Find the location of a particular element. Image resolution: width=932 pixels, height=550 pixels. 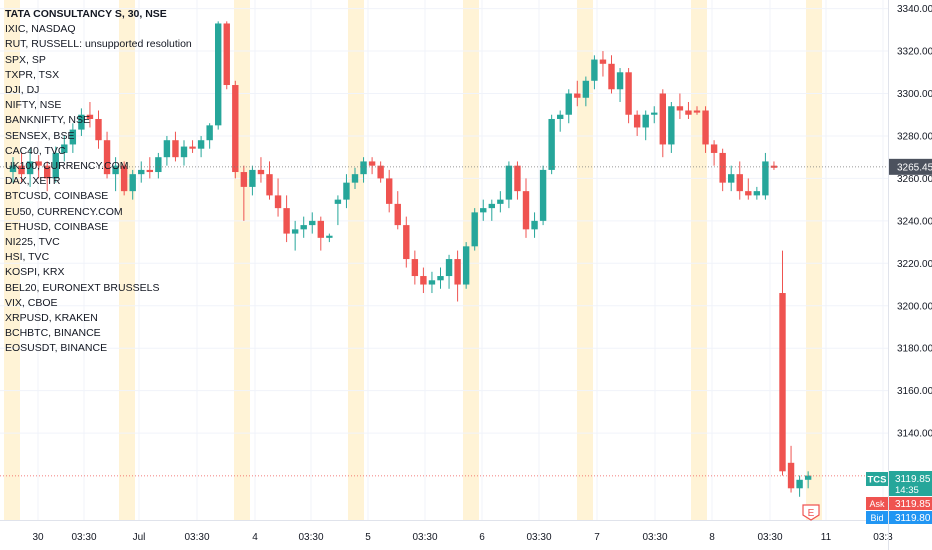

price-tick-label: 3180.00 is located at coordinates (914, 349).